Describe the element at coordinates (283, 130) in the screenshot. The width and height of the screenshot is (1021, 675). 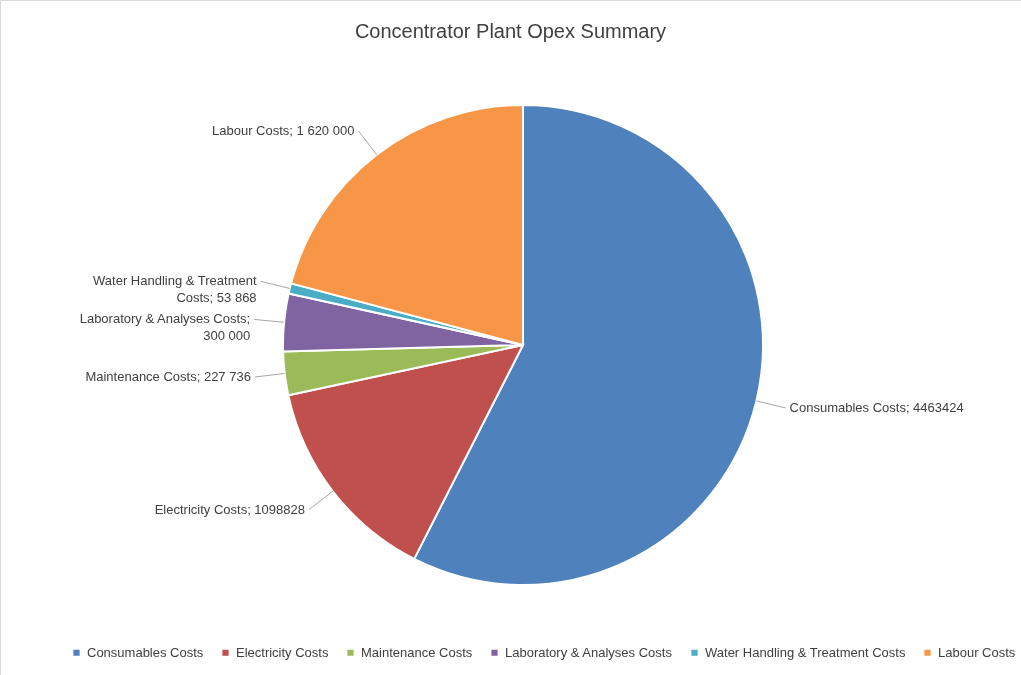
I see `data-label: Labour Costs; 1 620 000` at that location.